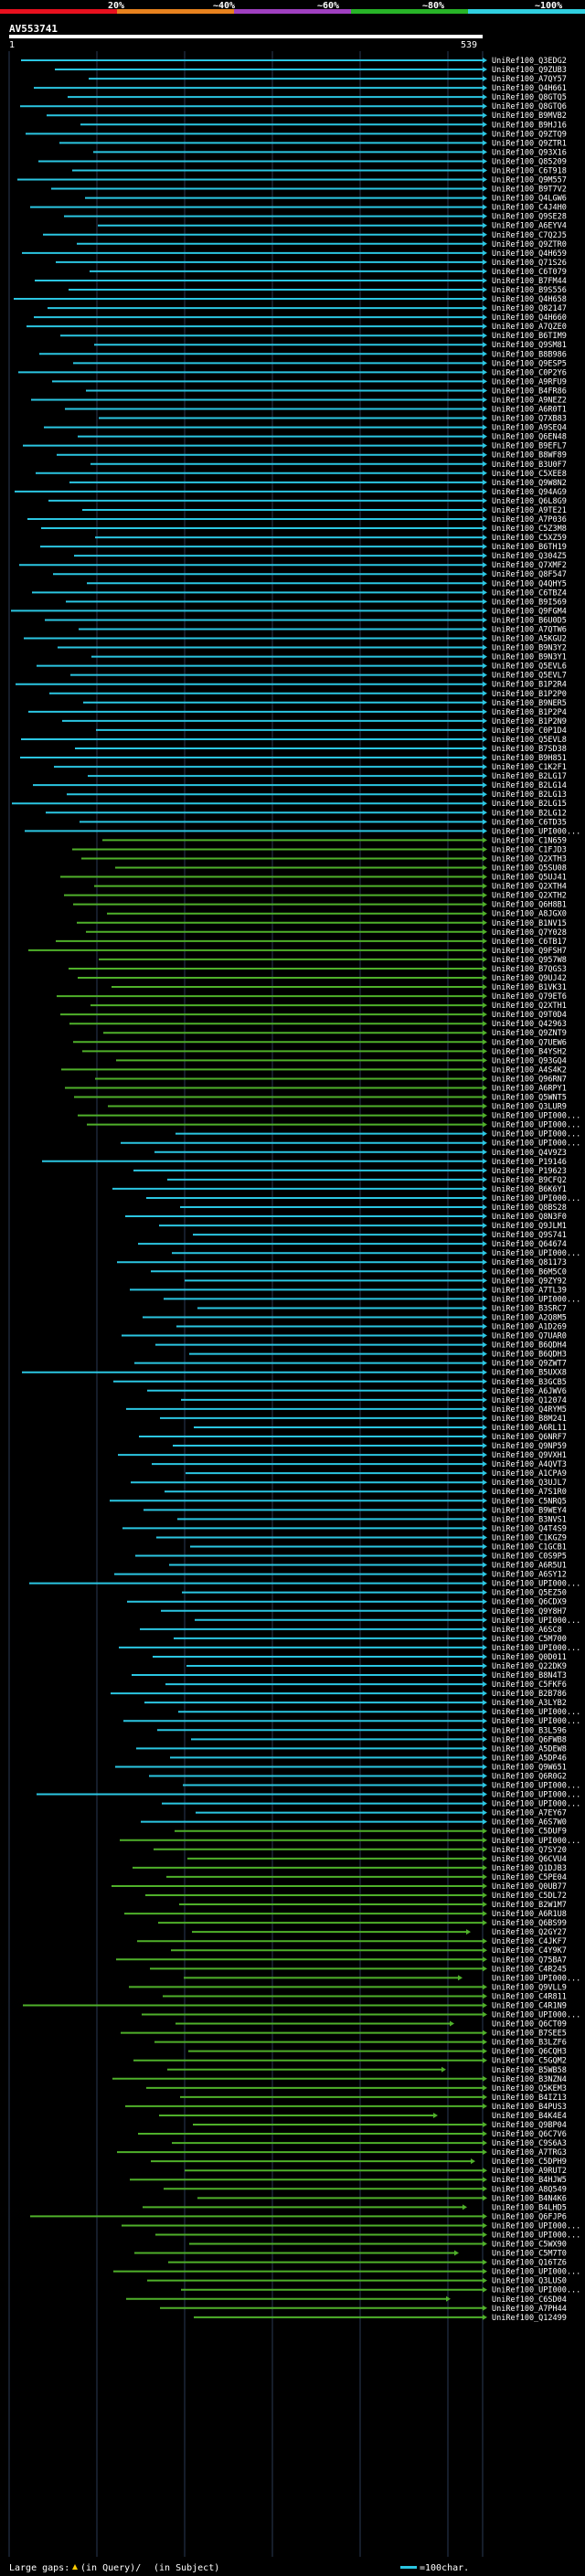  Describe the element at coordinates (530, 1703) in the screenshot. I see `subject-id-label: UniRef100_A3LYB2` at that location.